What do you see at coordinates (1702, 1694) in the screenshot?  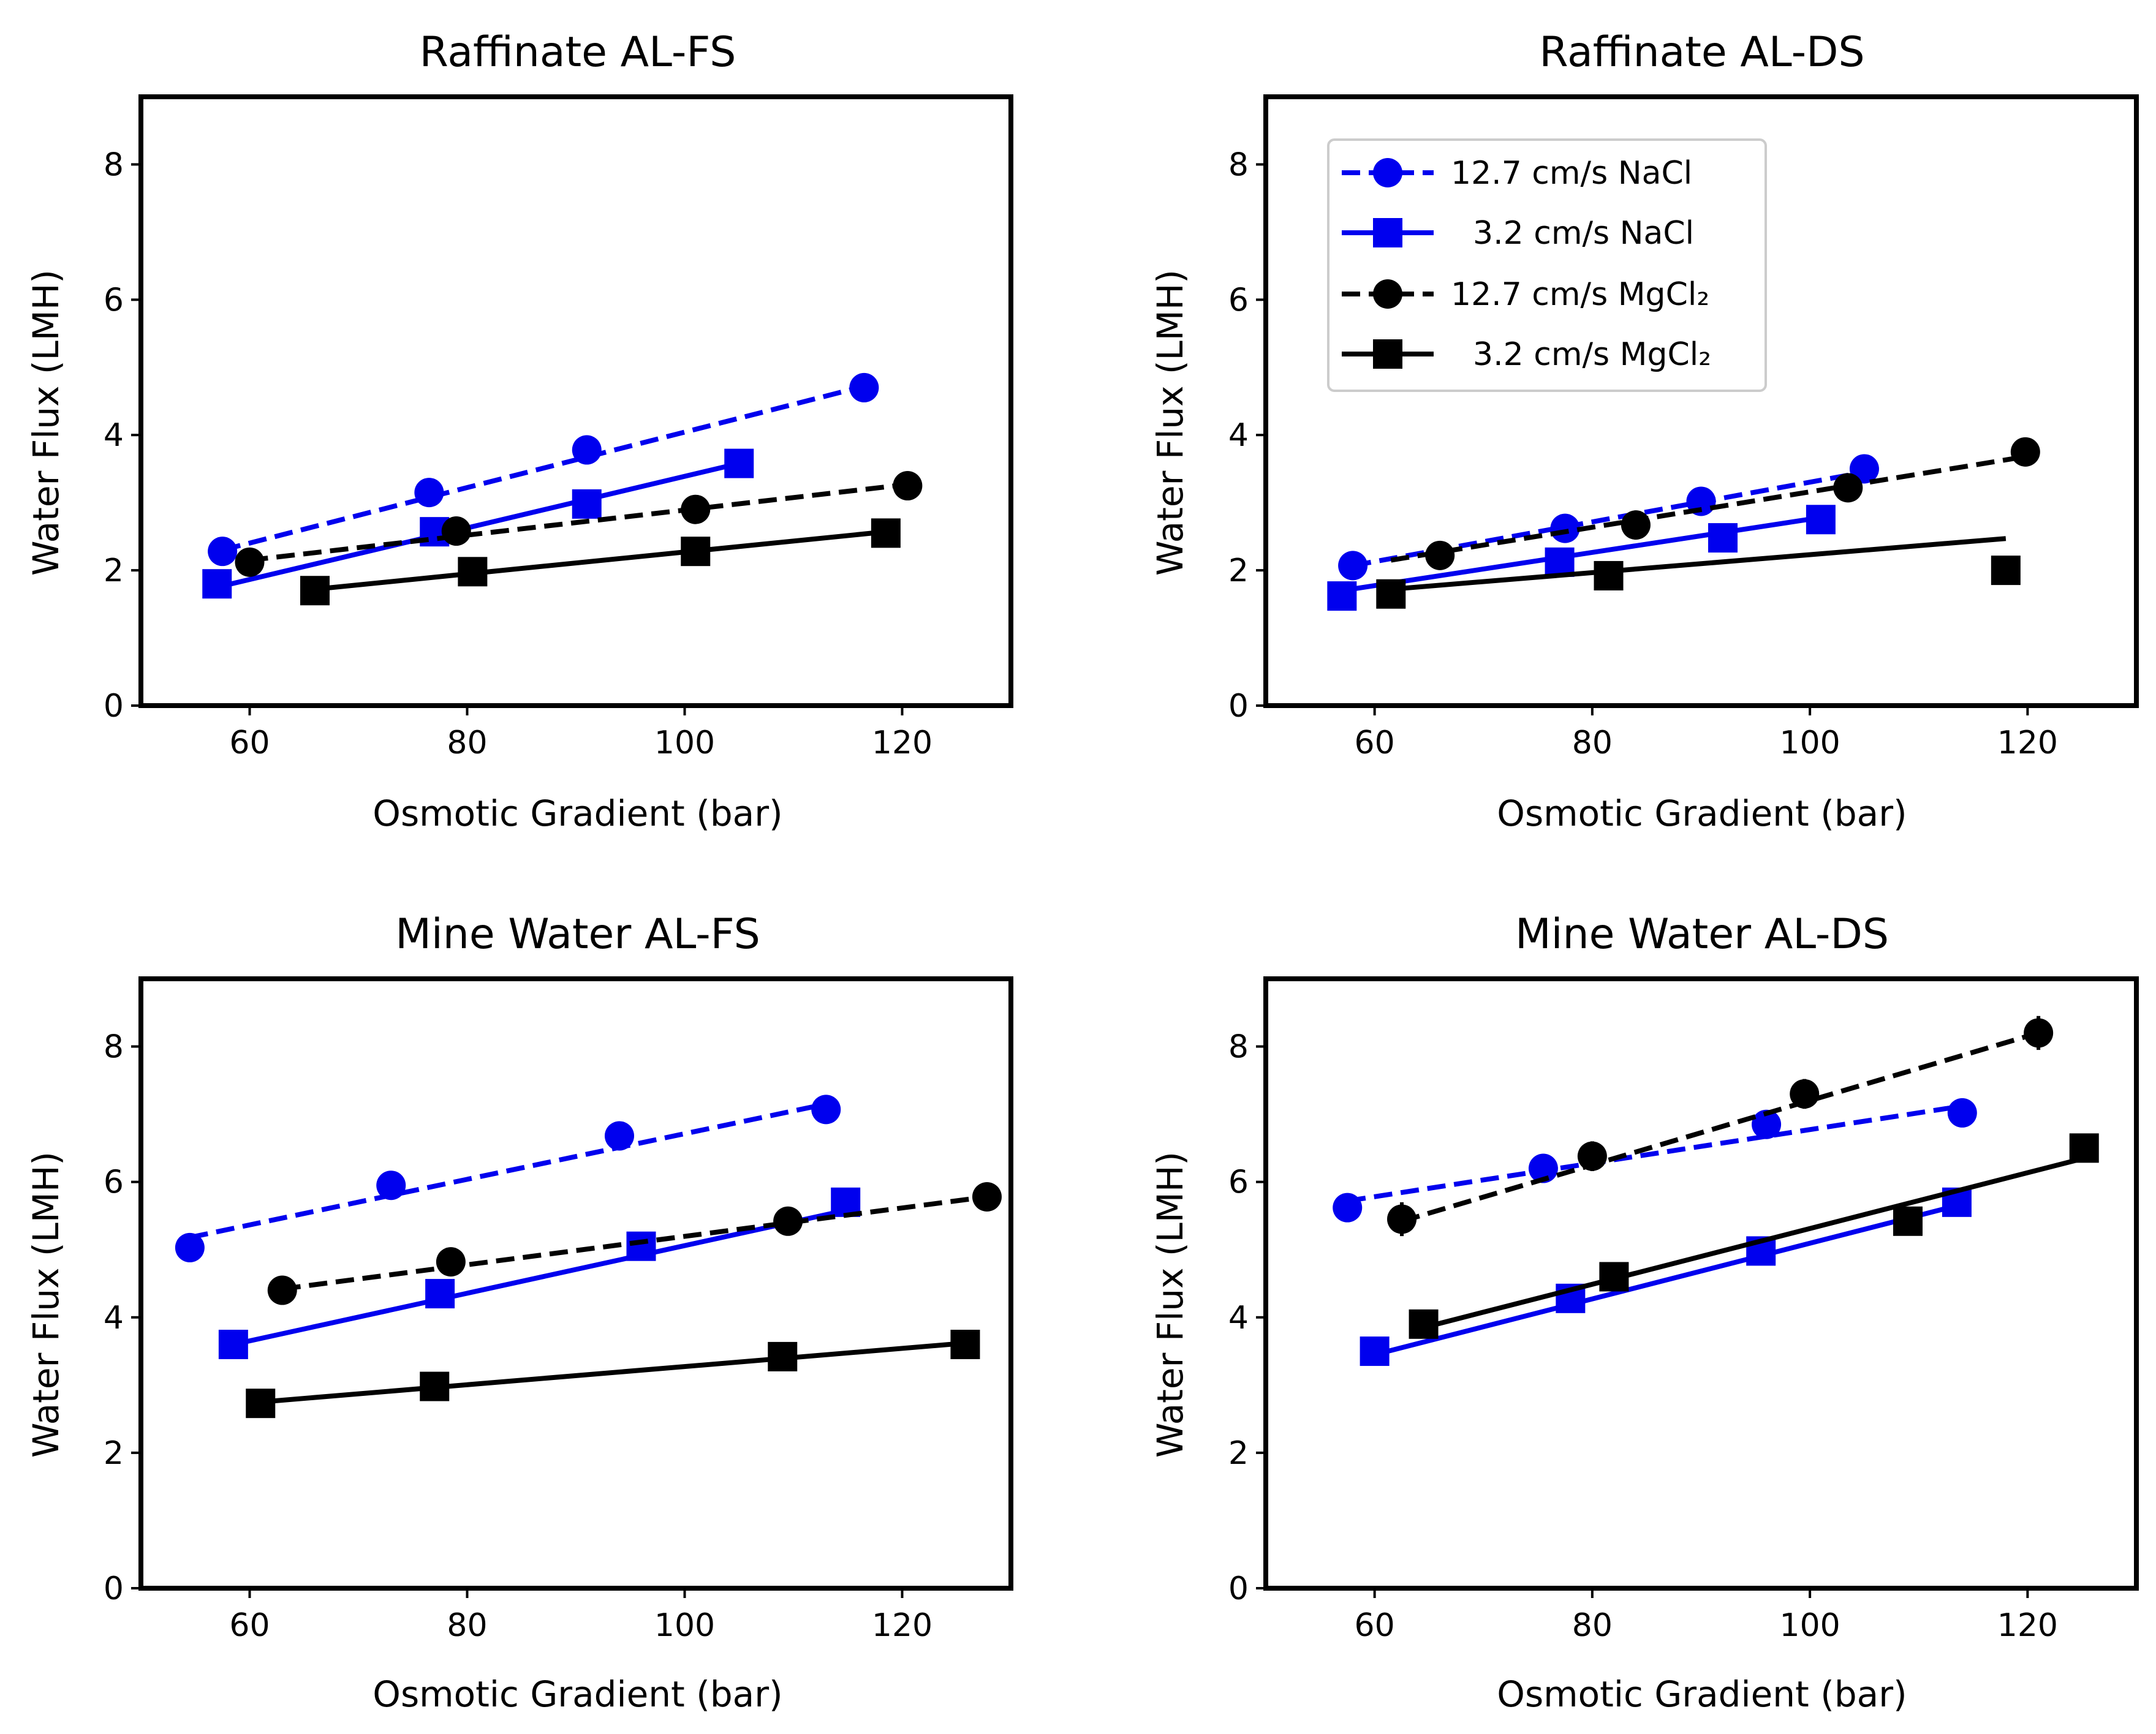 I see `x-axis-label: Osmotic Gradient (bar)` at bounding box center [1702, 1694].